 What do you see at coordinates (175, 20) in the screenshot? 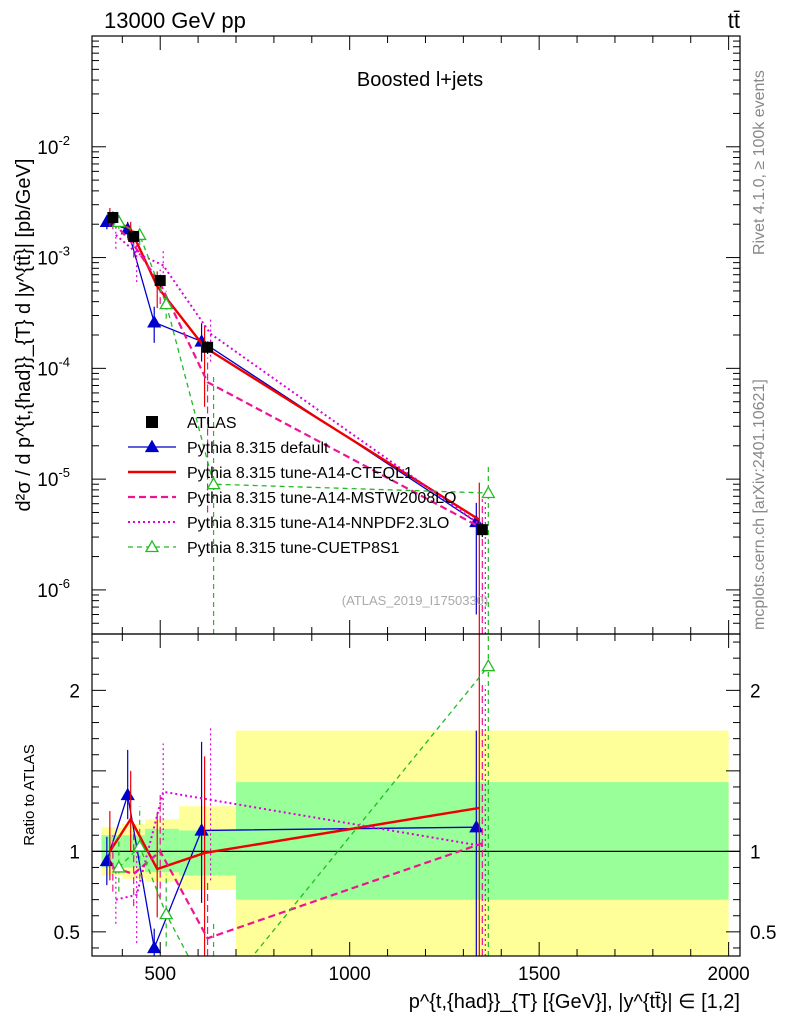
I see `header-left: 13000 GeV pp` at bounding box center [175, 20].